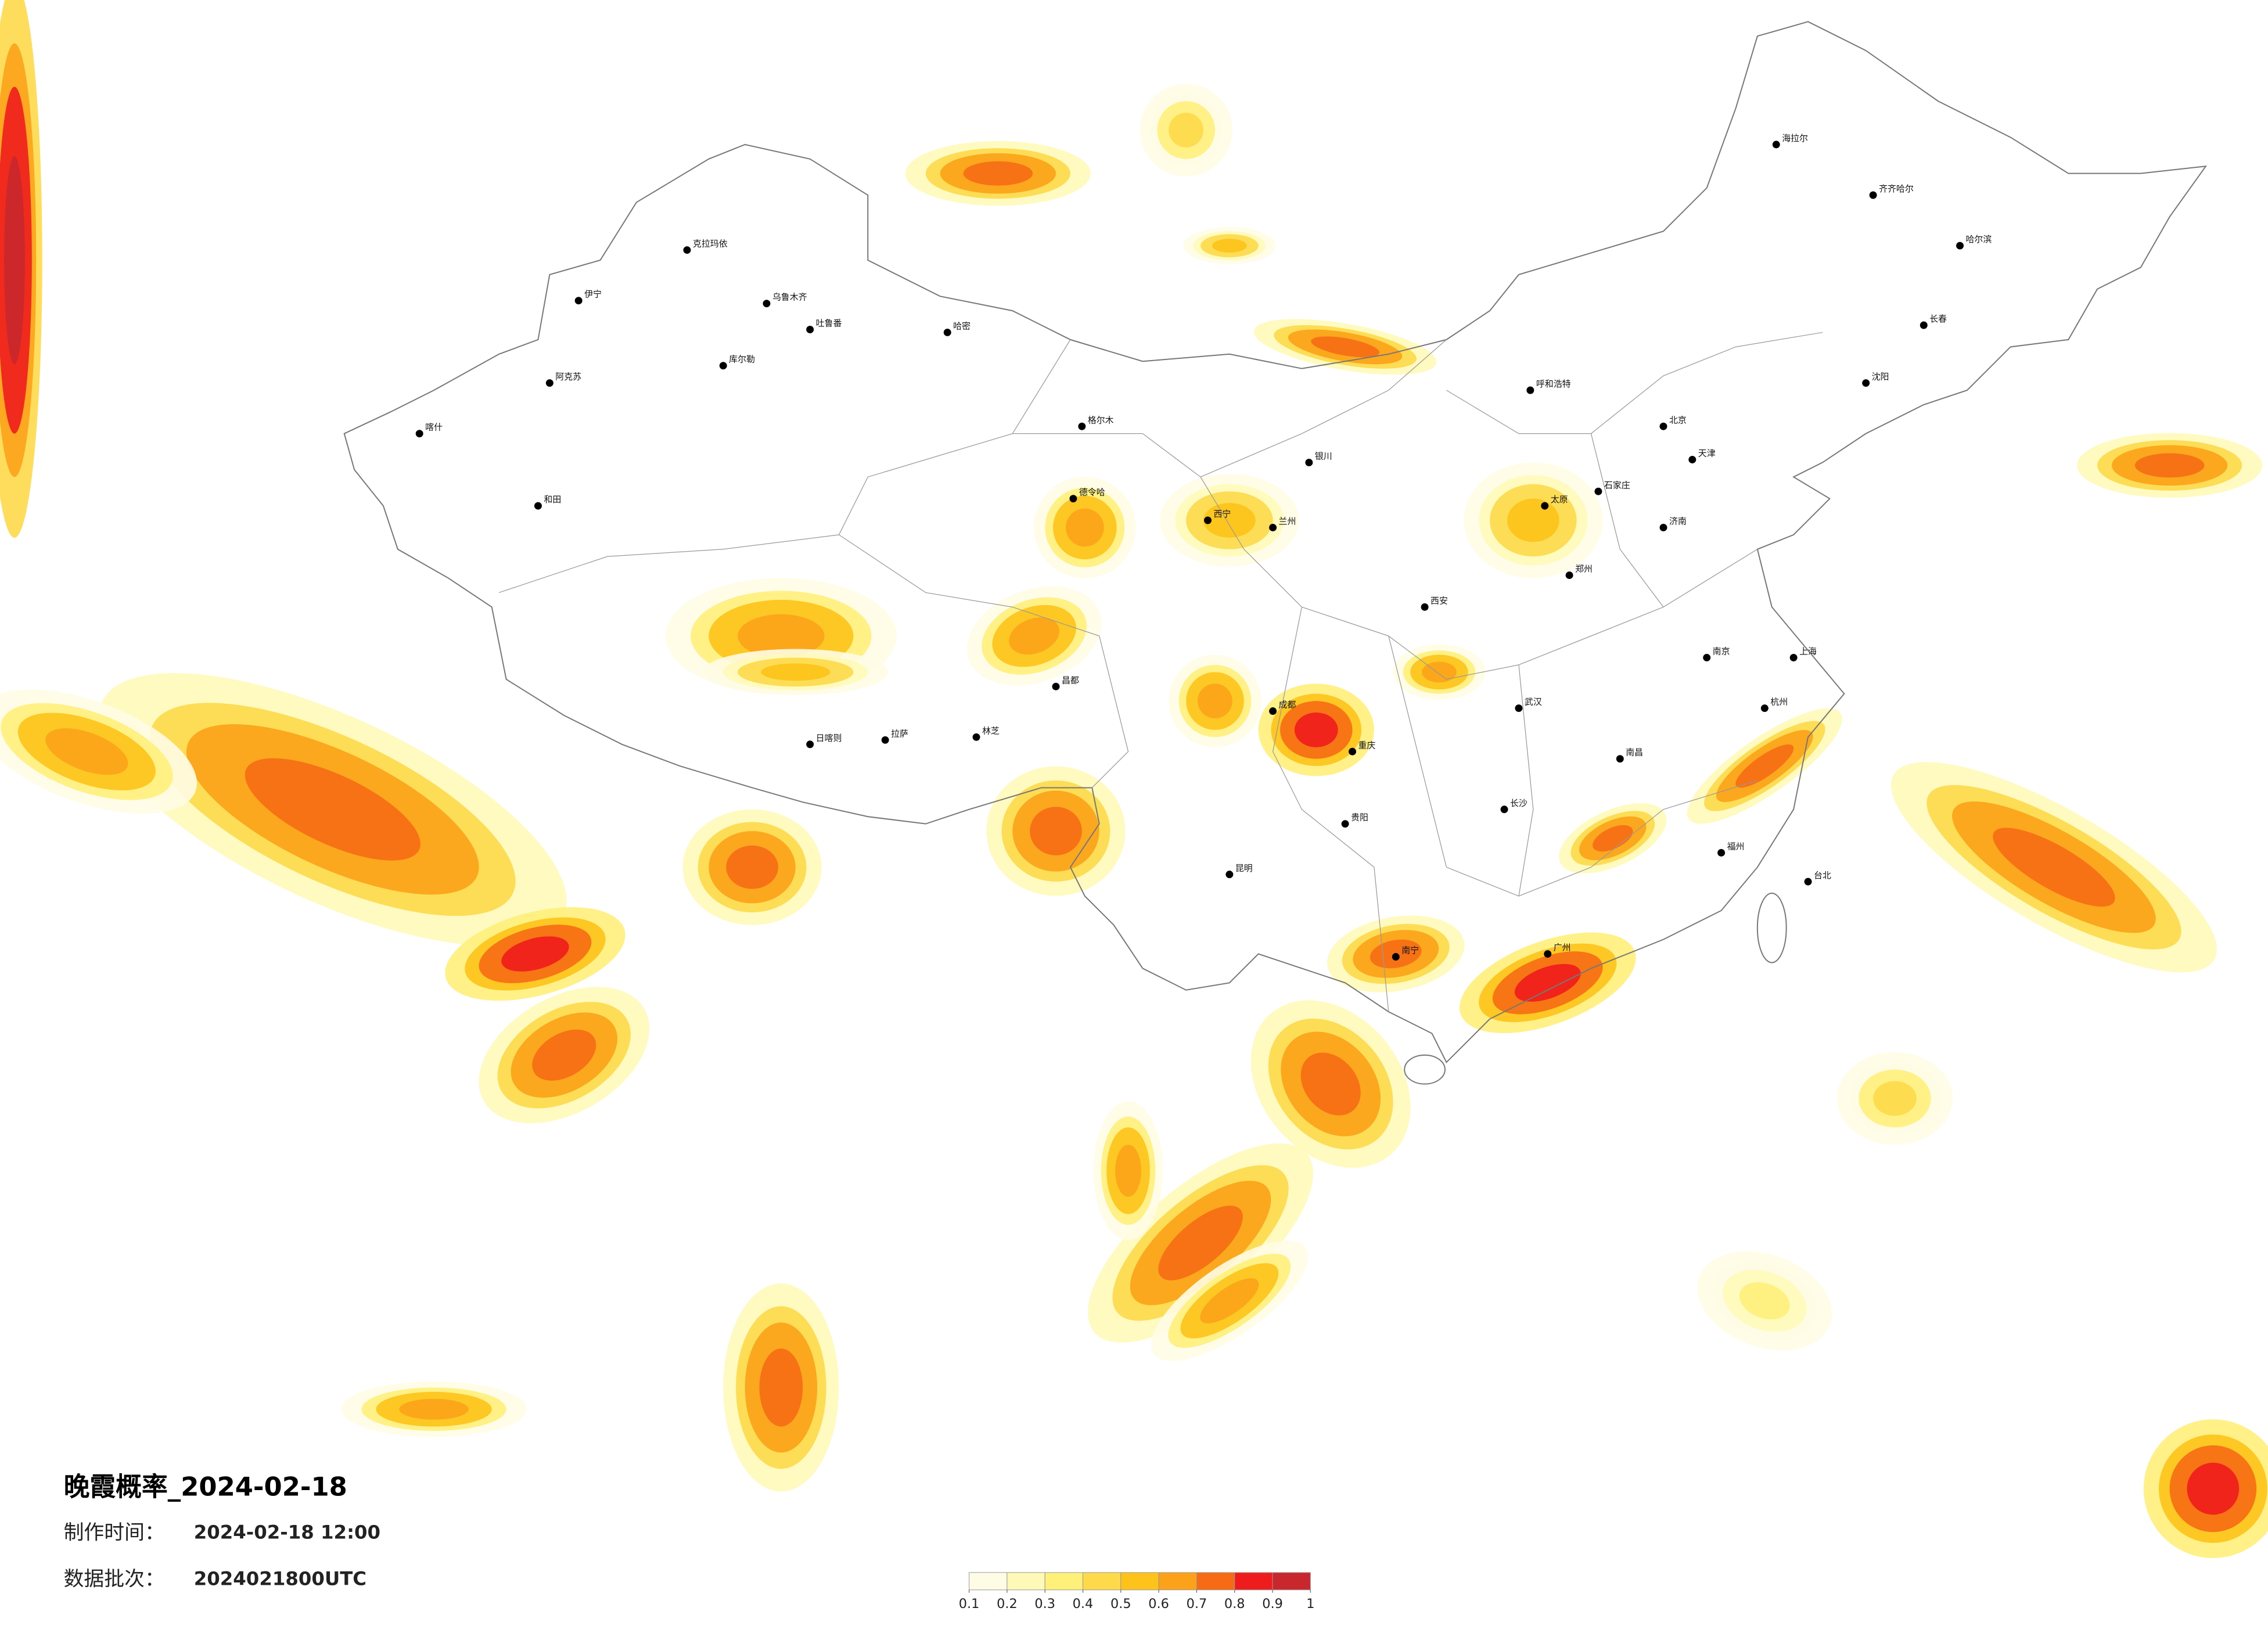  I want to click on city-label: 吐鲁番, so click(829, 323).